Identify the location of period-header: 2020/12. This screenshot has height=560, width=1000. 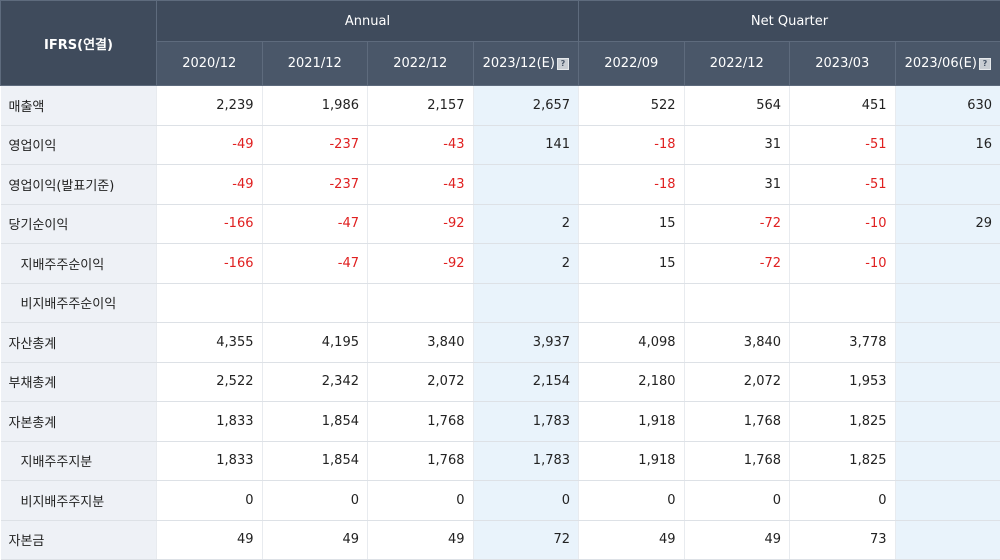
(210, 64).